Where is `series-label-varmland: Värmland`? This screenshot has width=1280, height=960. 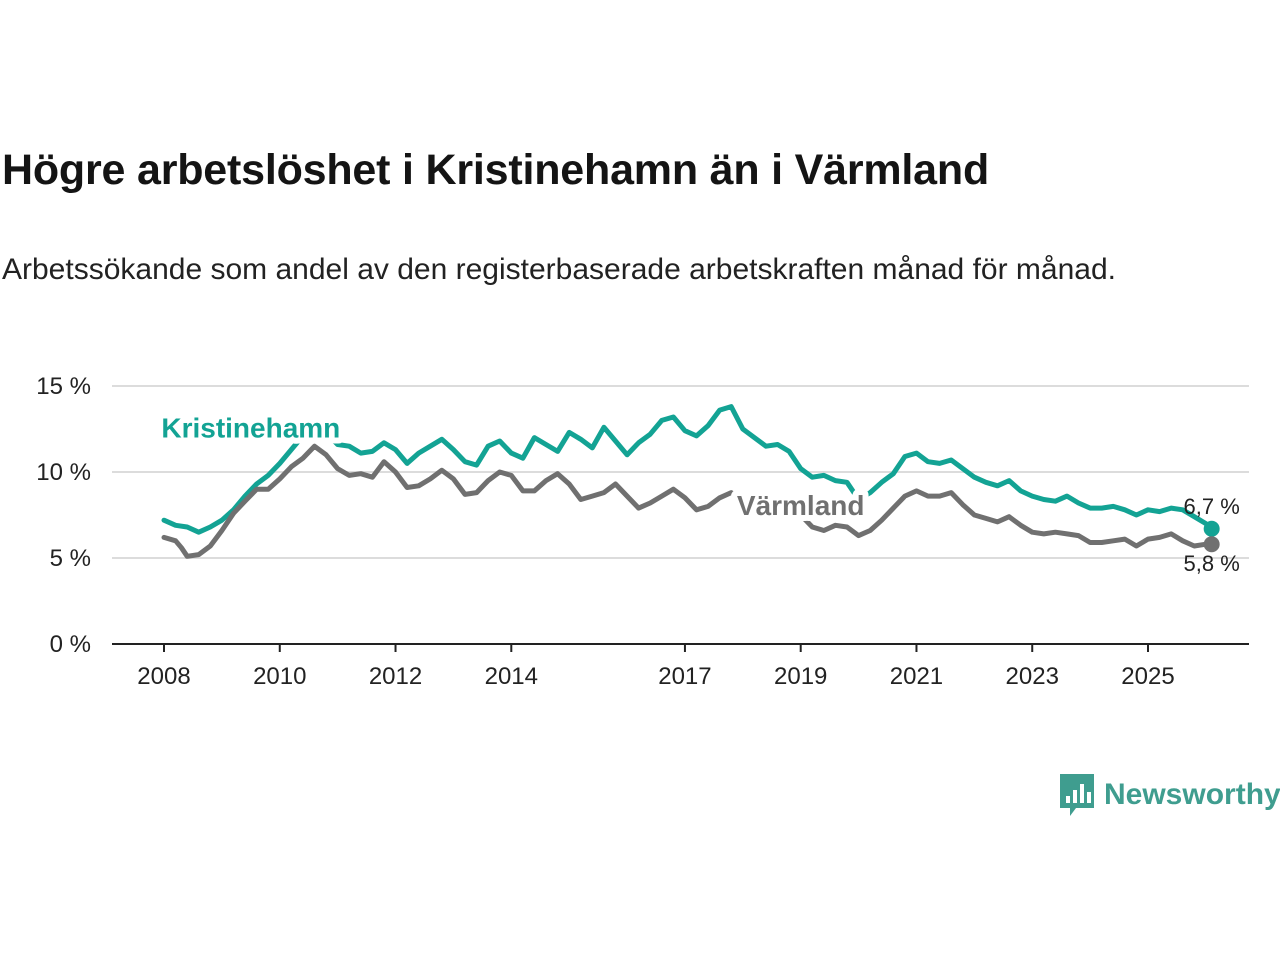 series-label-varmland: Värmland is located at coordinates (801, 505).